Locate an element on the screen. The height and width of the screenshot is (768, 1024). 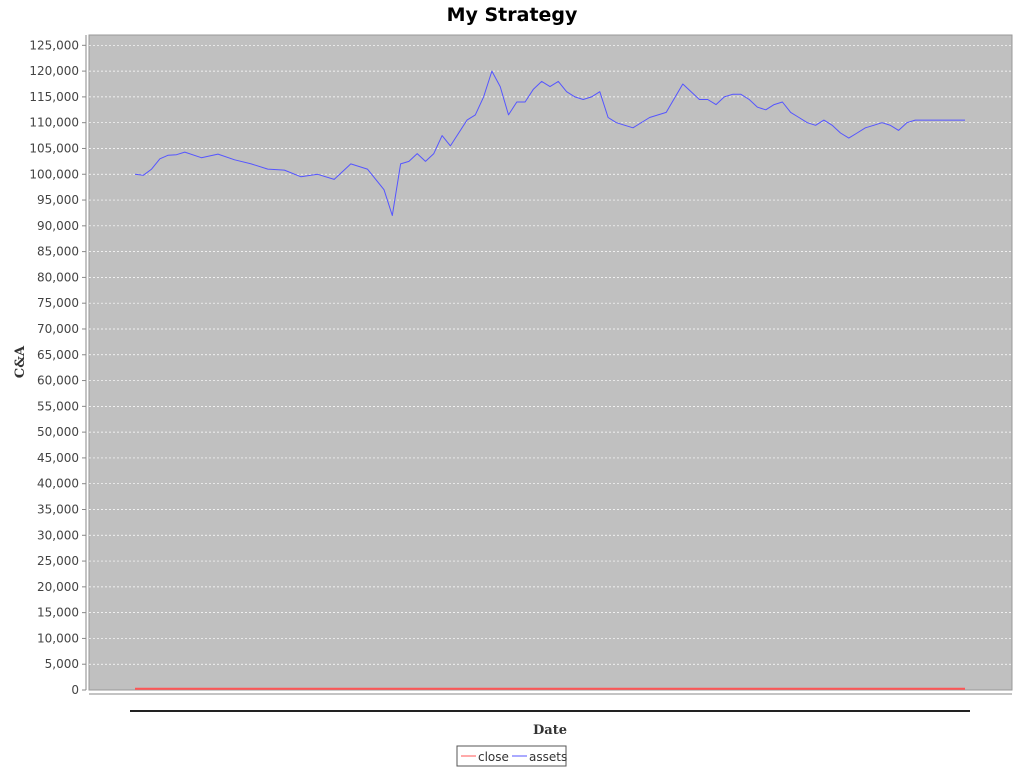
y-tick-label: 40,000 is located at coordinates (58, 484).